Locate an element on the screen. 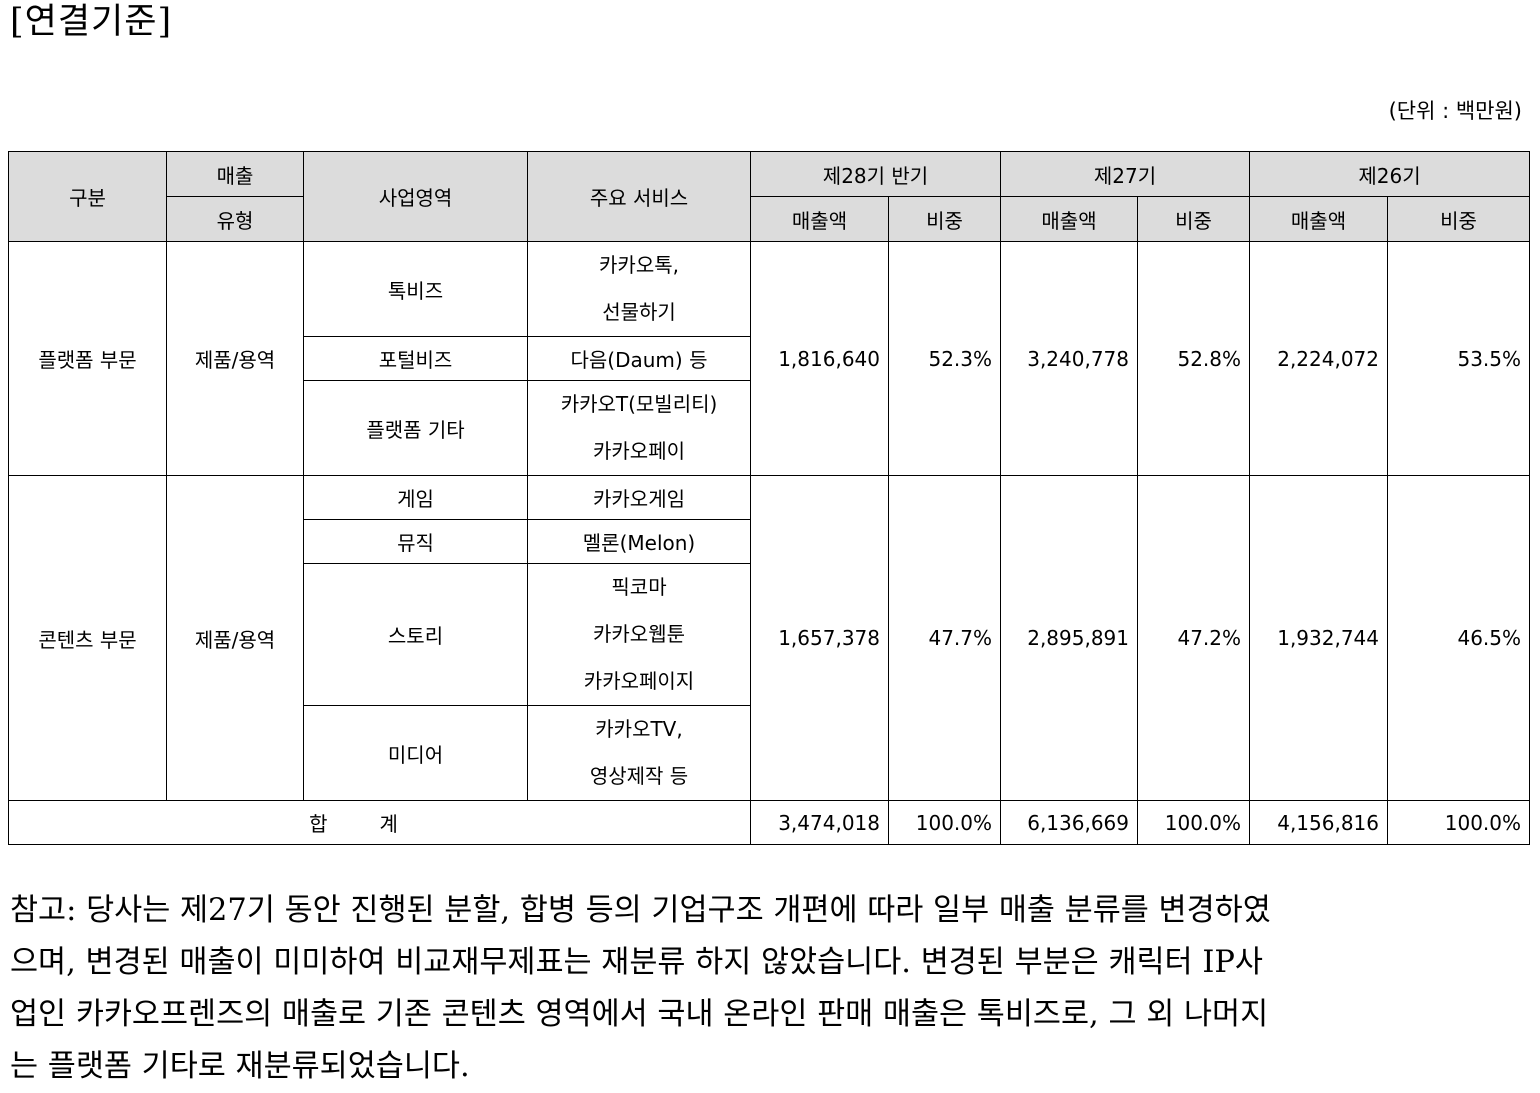  platform-type: 제품/용역 is located at coordinates (235, 358).